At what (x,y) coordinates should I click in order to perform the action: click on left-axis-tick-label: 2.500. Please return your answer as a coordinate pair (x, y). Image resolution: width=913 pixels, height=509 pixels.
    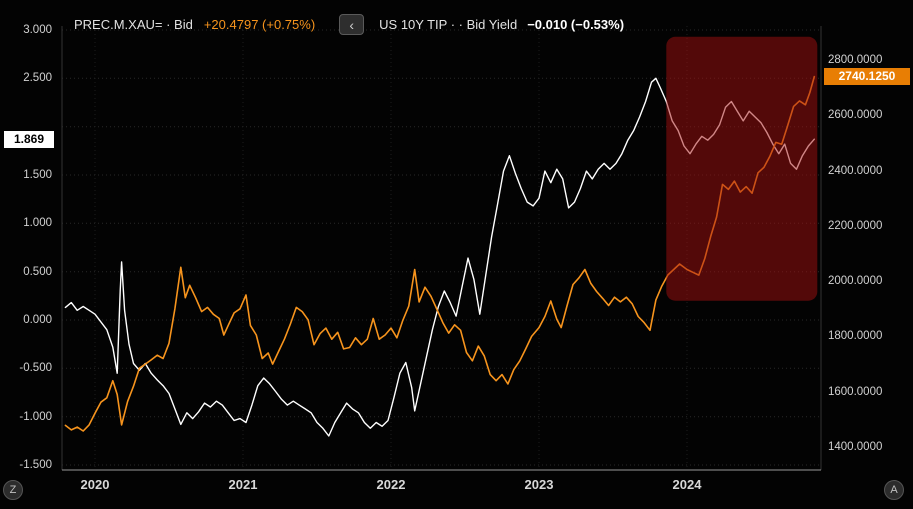
    Looking at the image, I should click on (37, 78).